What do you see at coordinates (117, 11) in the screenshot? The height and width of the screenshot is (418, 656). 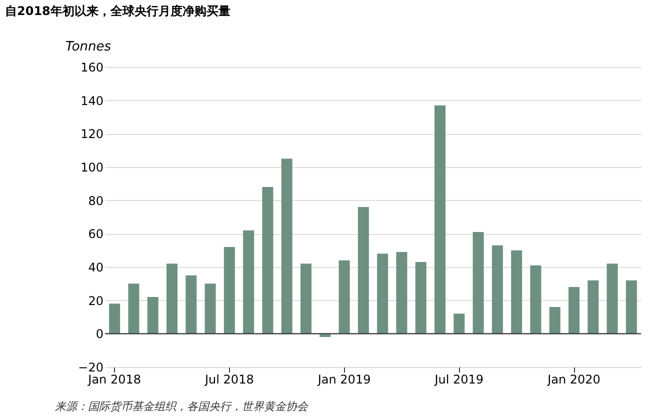 I see `chart-title: 自2018年初以来，全球央行月度净购买量` at bounding box center [117, 11].